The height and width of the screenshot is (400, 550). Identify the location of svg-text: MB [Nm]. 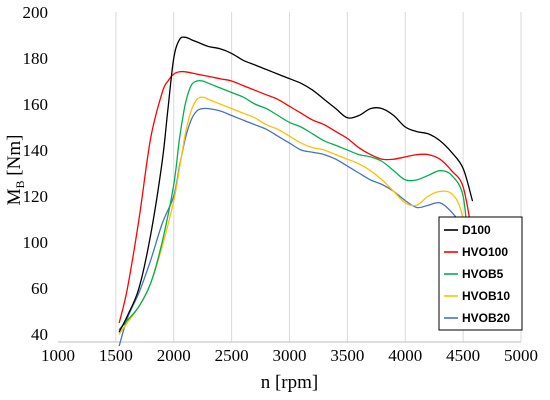
(15, 170).